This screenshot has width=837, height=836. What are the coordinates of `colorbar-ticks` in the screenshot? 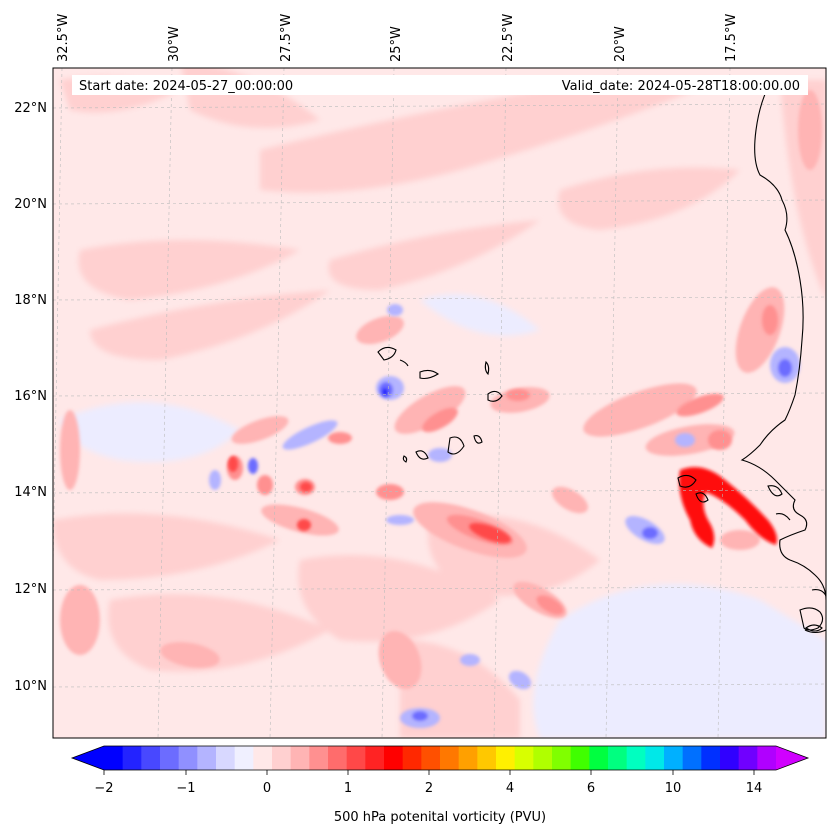 It's located at (429, 772).